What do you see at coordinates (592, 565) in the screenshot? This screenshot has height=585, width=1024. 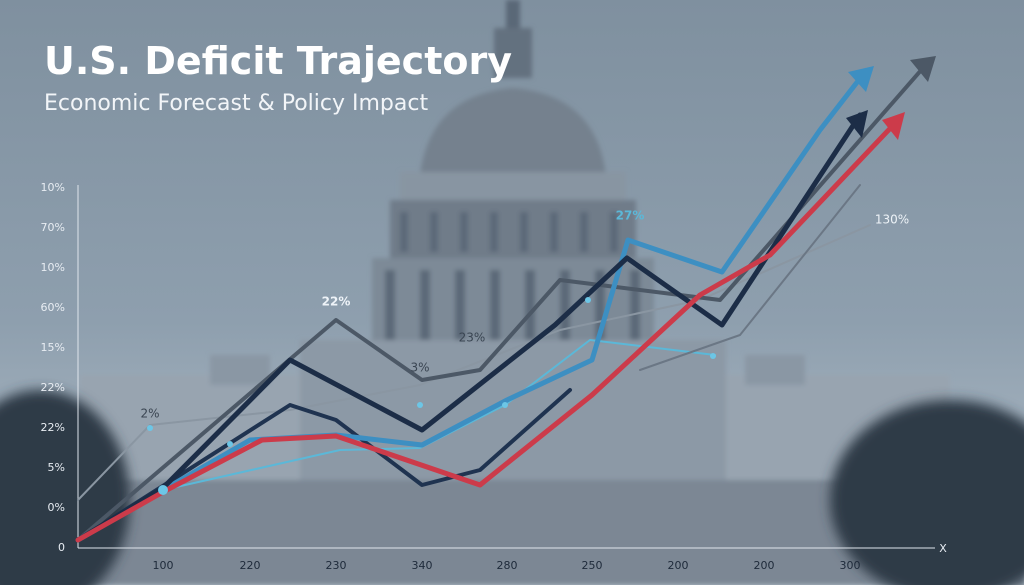 I see `x-label: 250` at bounding box center [592, 565].